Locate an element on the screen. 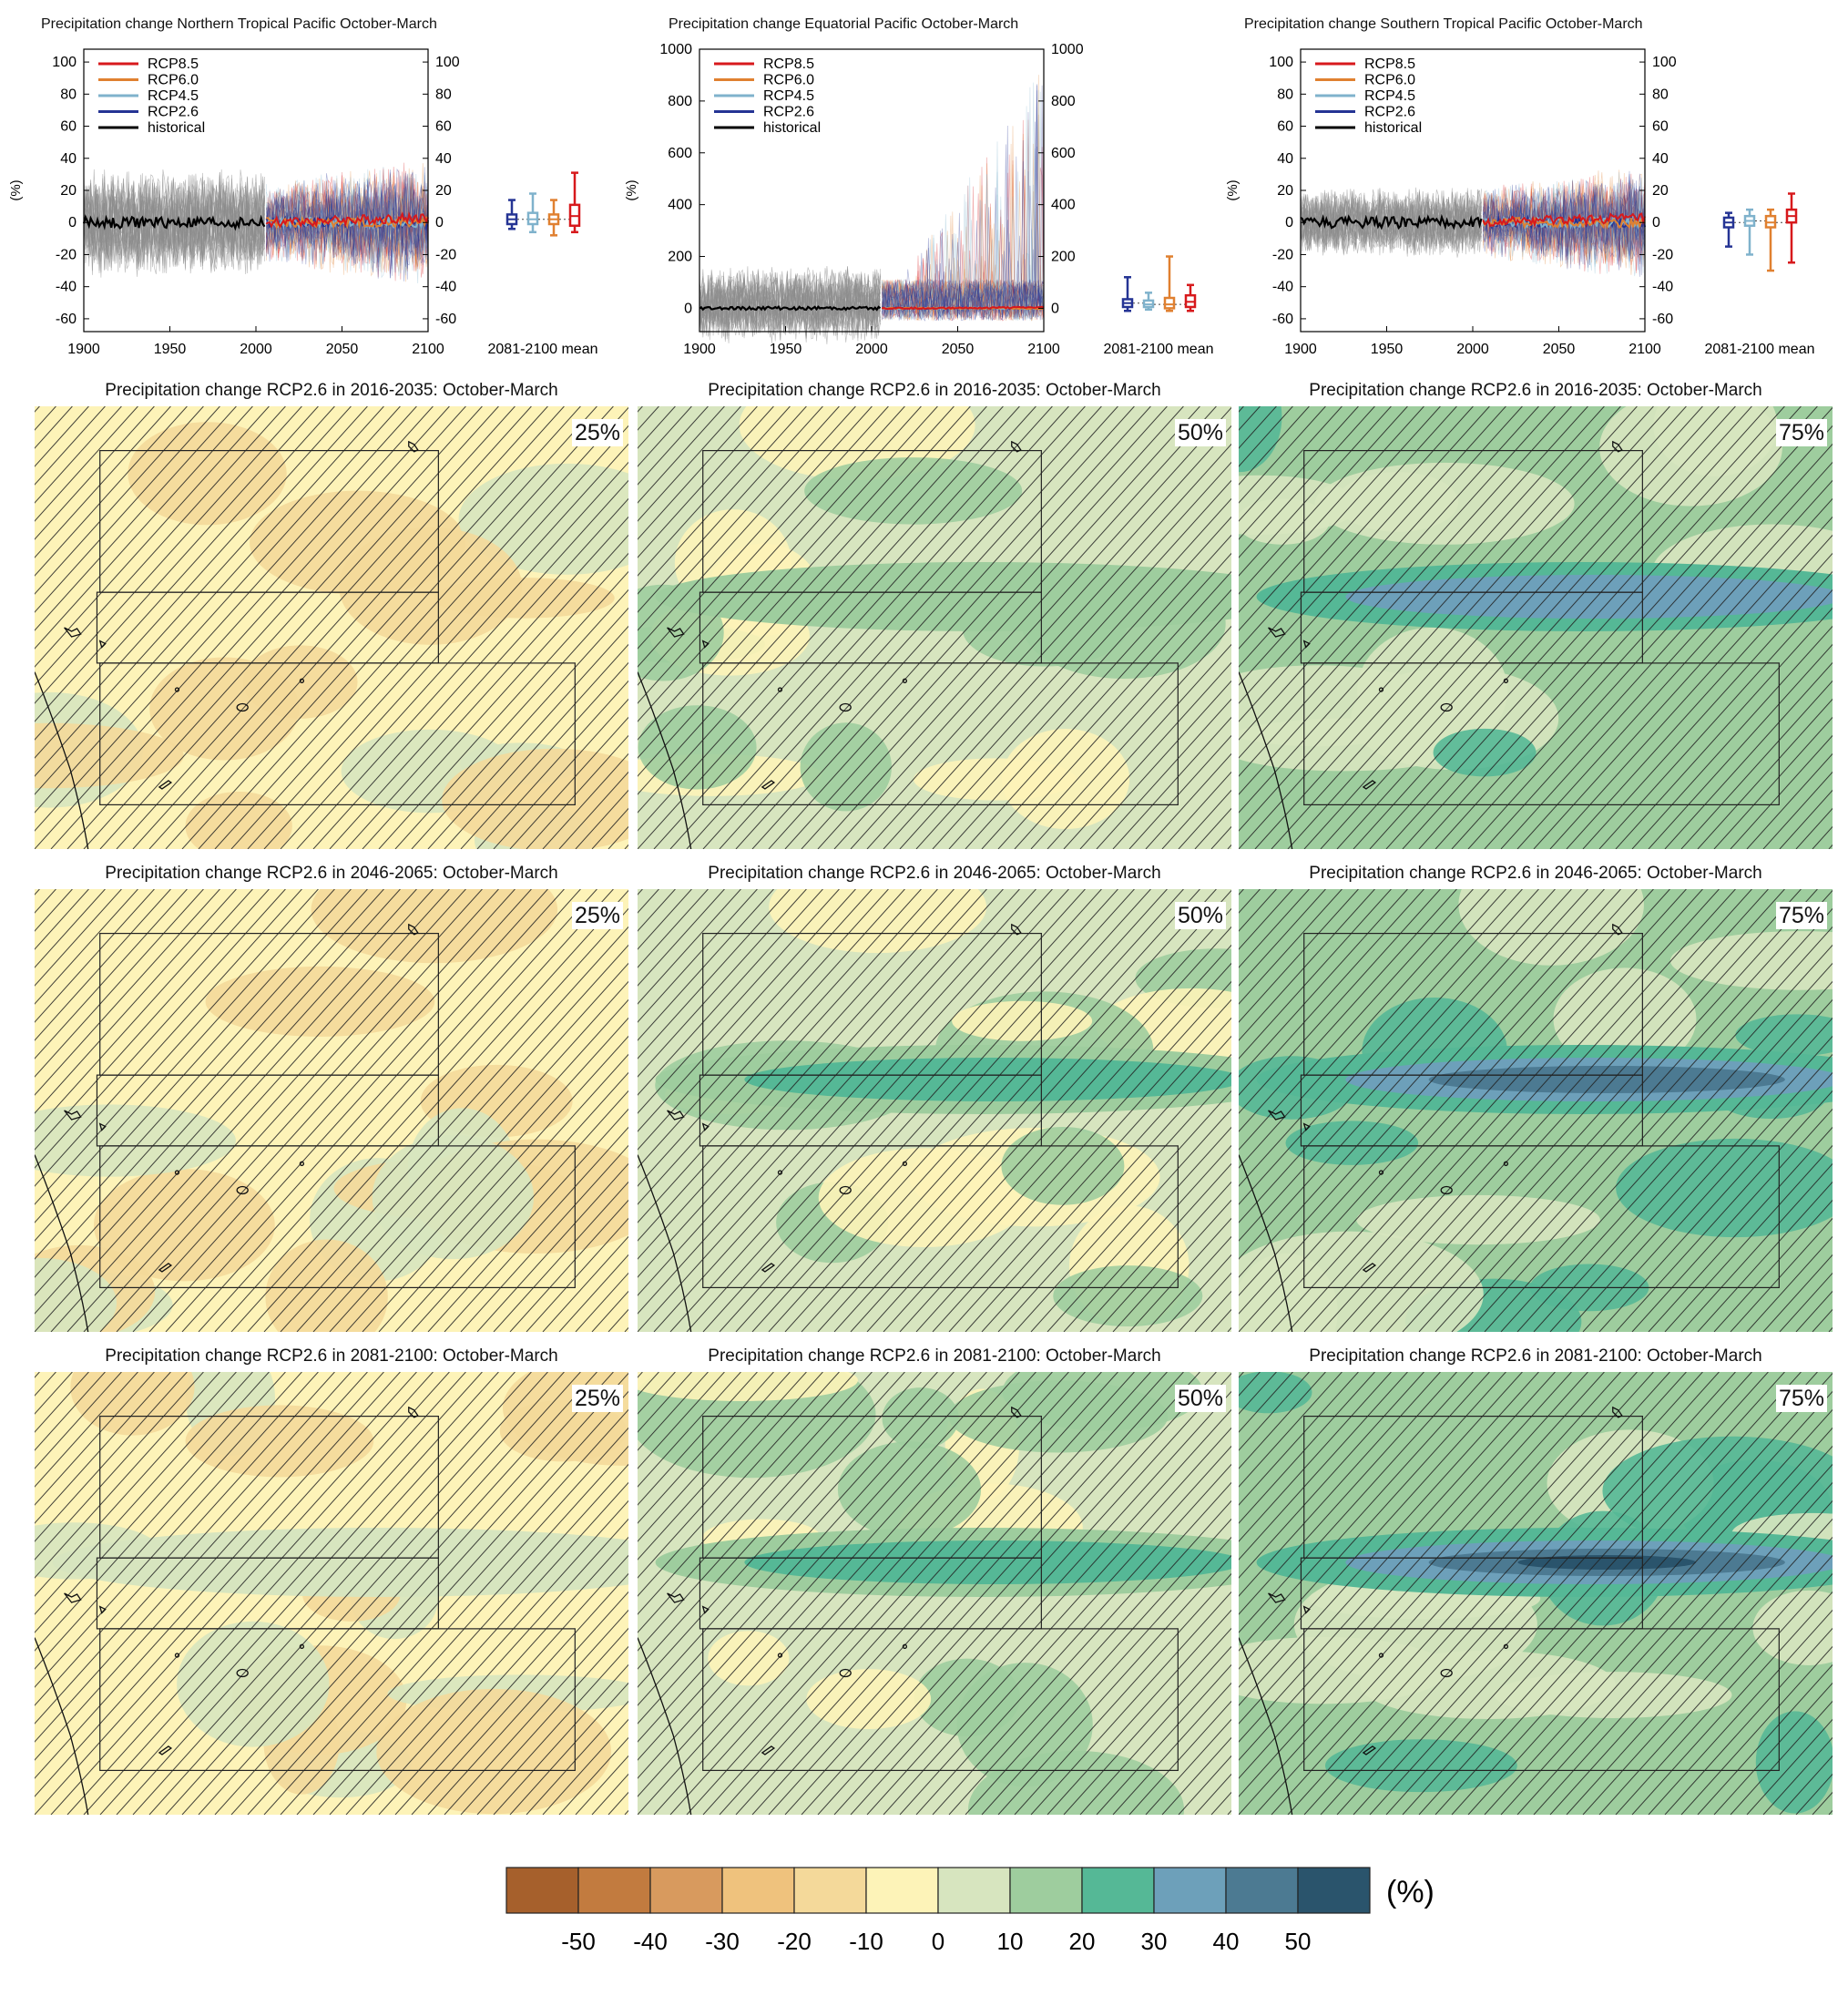  map-panel: 75% is located at coordinates (1536, 1593).